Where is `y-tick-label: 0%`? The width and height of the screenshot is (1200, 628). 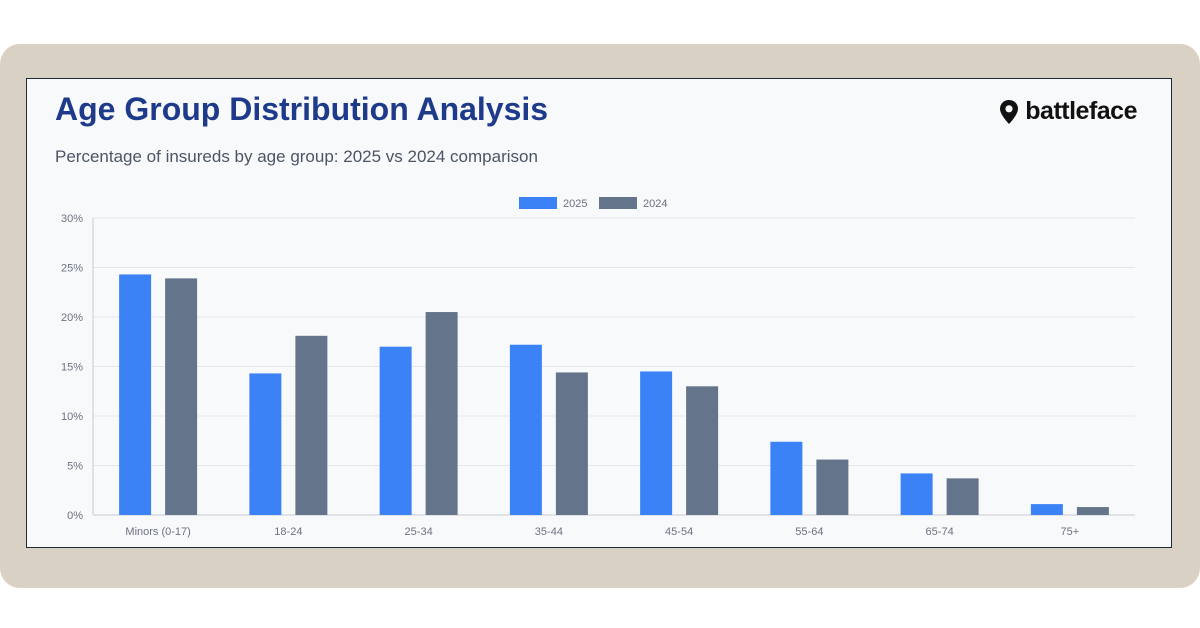
y-tick-label: 0% is located at coordinates (75, 516).